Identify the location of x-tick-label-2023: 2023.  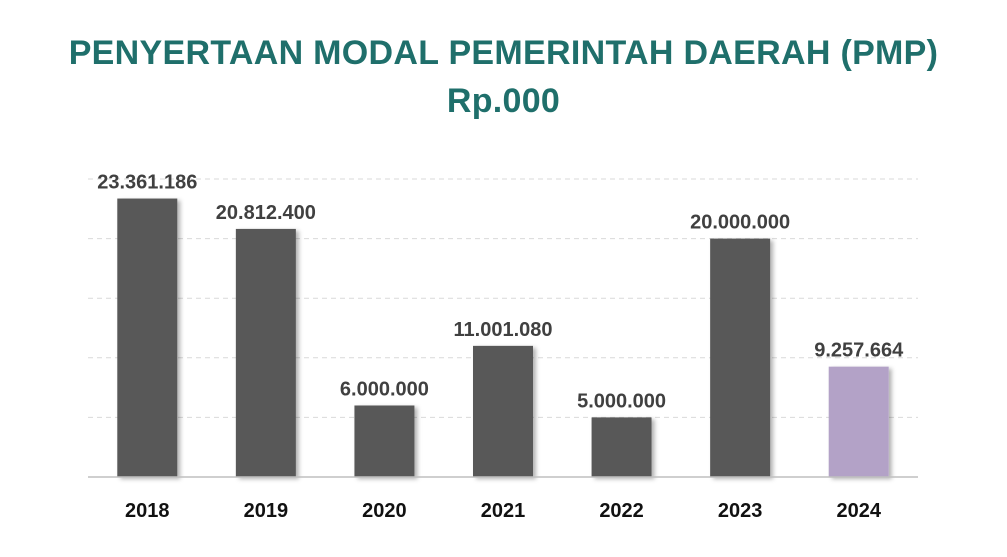
(740, 511).